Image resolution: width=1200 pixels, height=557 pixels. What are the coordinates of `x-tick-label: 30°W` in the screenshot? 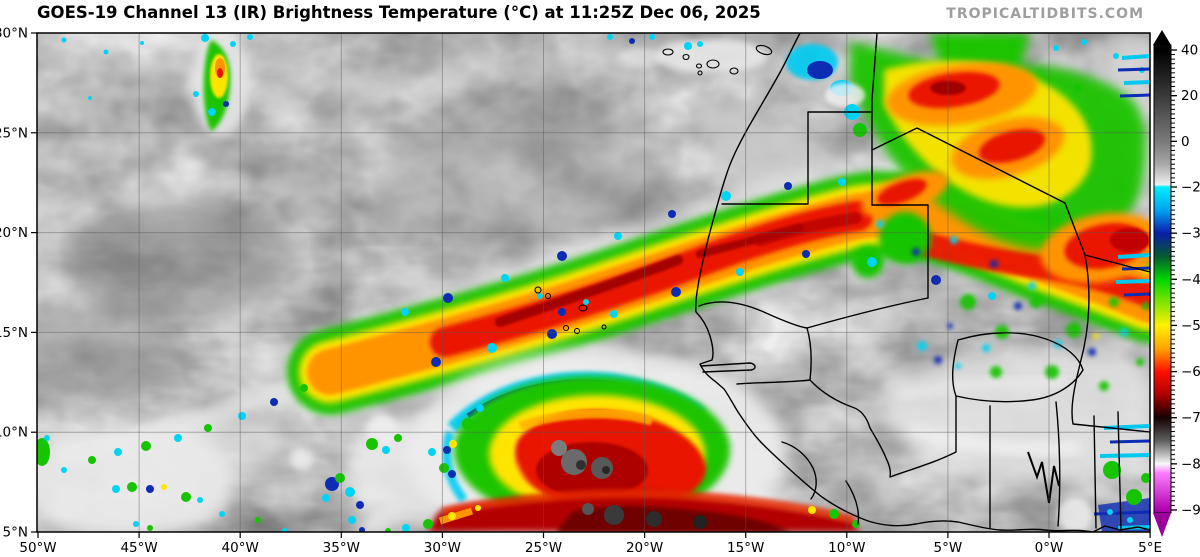 It's located at (442, 548).